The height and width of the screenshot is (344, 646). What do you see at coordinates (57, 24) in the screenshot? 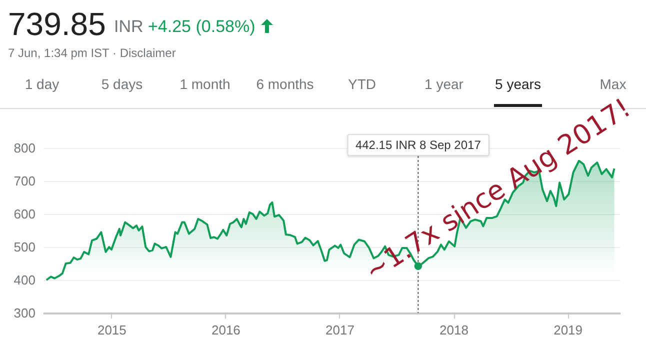
I see `chart-title: 739.85` at bounding box center [57, 24].